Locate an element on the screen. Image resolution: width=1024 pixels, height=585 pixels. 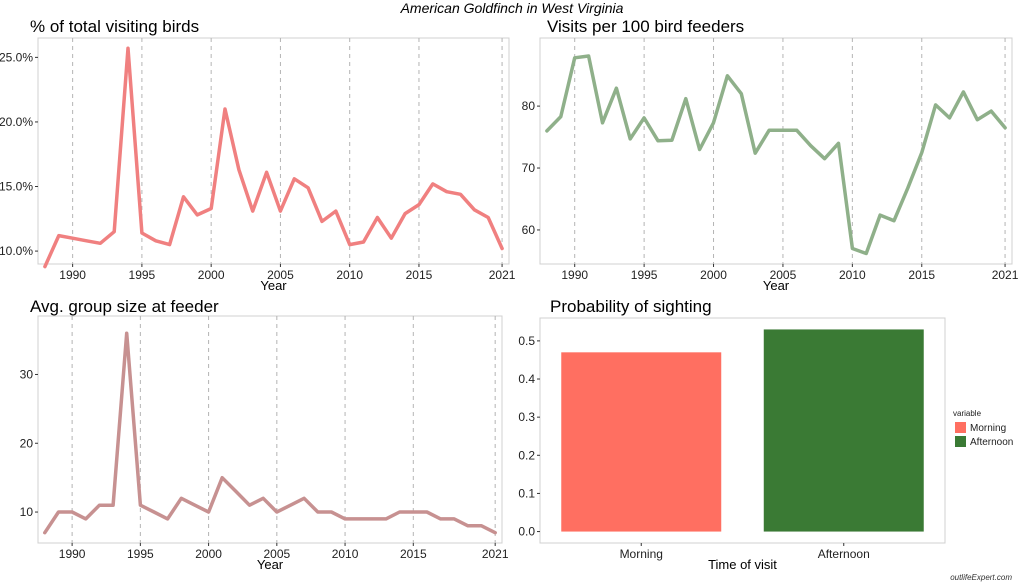
y-tick-label: 25.0% is located at coordinates (16, 57).